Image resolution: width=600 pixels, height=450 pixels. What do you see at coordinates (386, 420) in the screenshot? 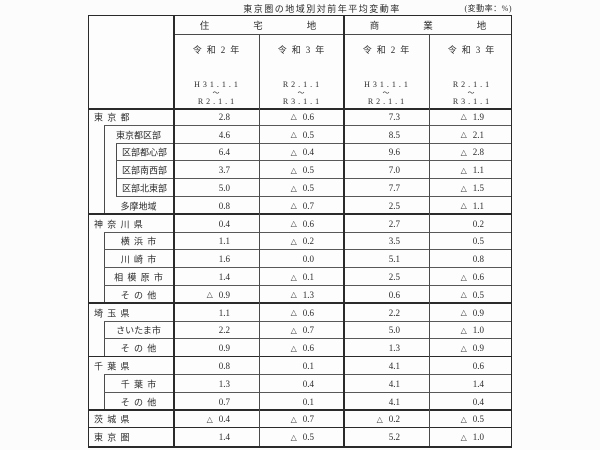
I see `value-cell: △ 0.2` at bounding box center [386, 420].